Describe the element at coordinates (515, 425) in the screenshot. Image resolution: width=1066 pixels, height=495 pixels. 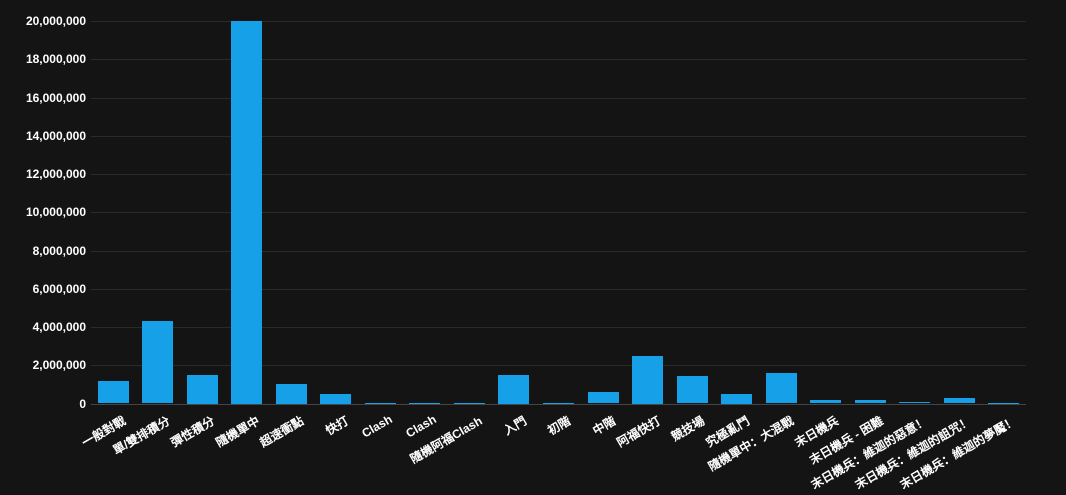
I see `x-axis-category-label: 入門` at that location.